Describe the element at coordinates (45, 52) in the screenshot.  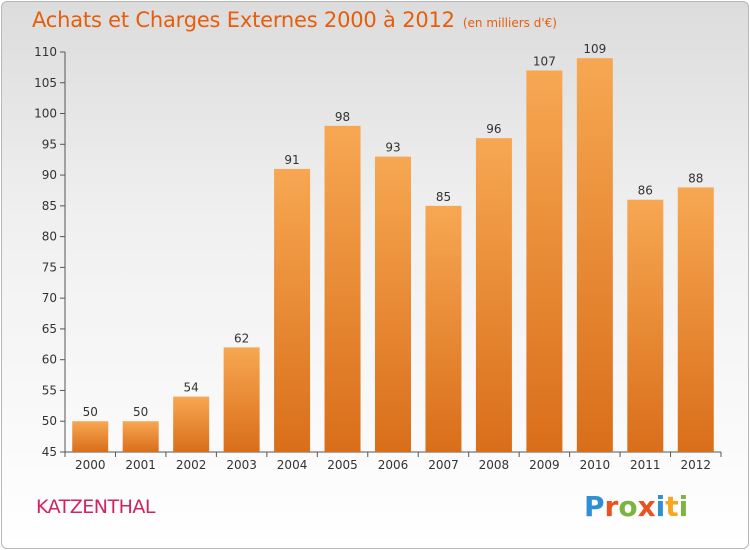
I see `y-tick-label: 110` at that location.